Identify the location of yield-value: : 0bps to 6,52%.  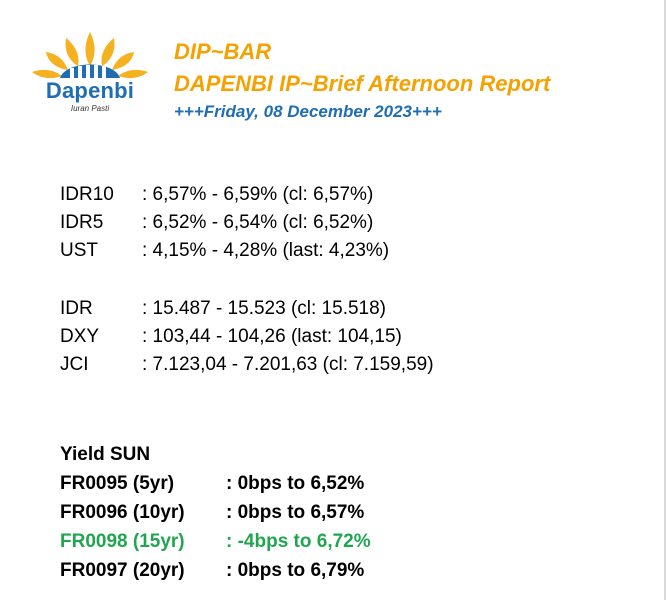
(295, 483).